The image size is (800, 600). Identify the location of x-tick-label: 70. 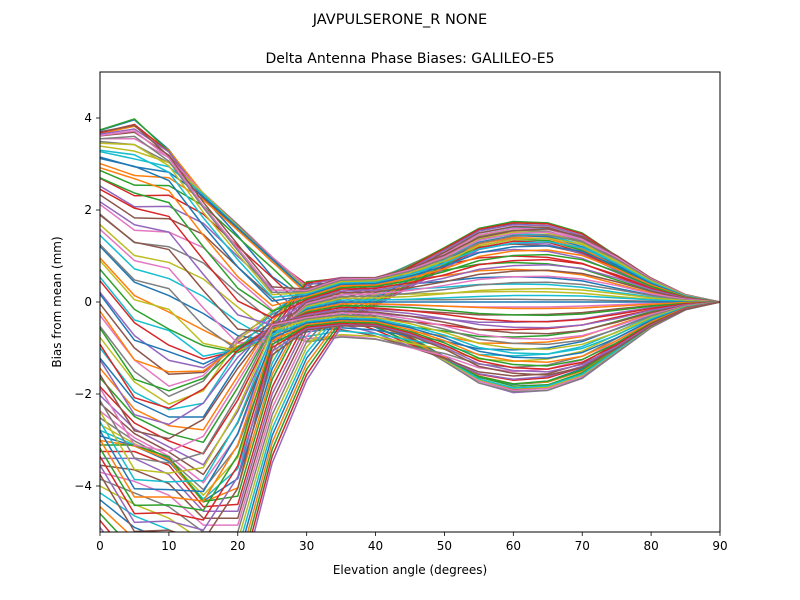
(582, 546).